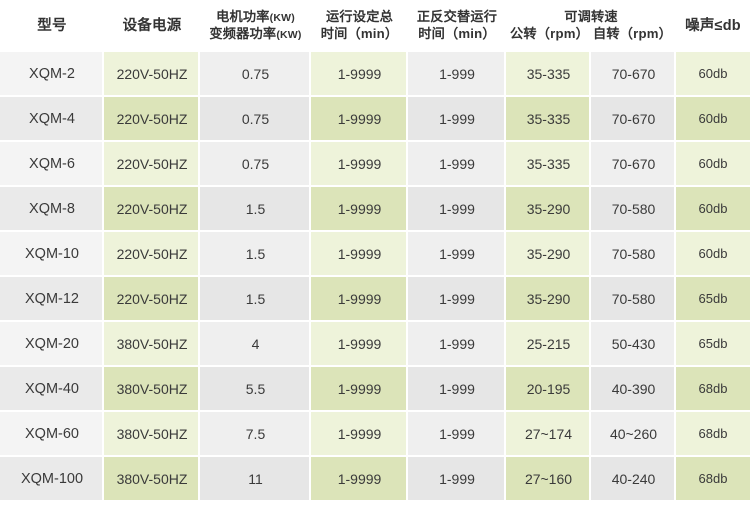  Describe the element at coordinates (52, 389) in the screenshot. I see `cell-model: XQM-40` at that location.